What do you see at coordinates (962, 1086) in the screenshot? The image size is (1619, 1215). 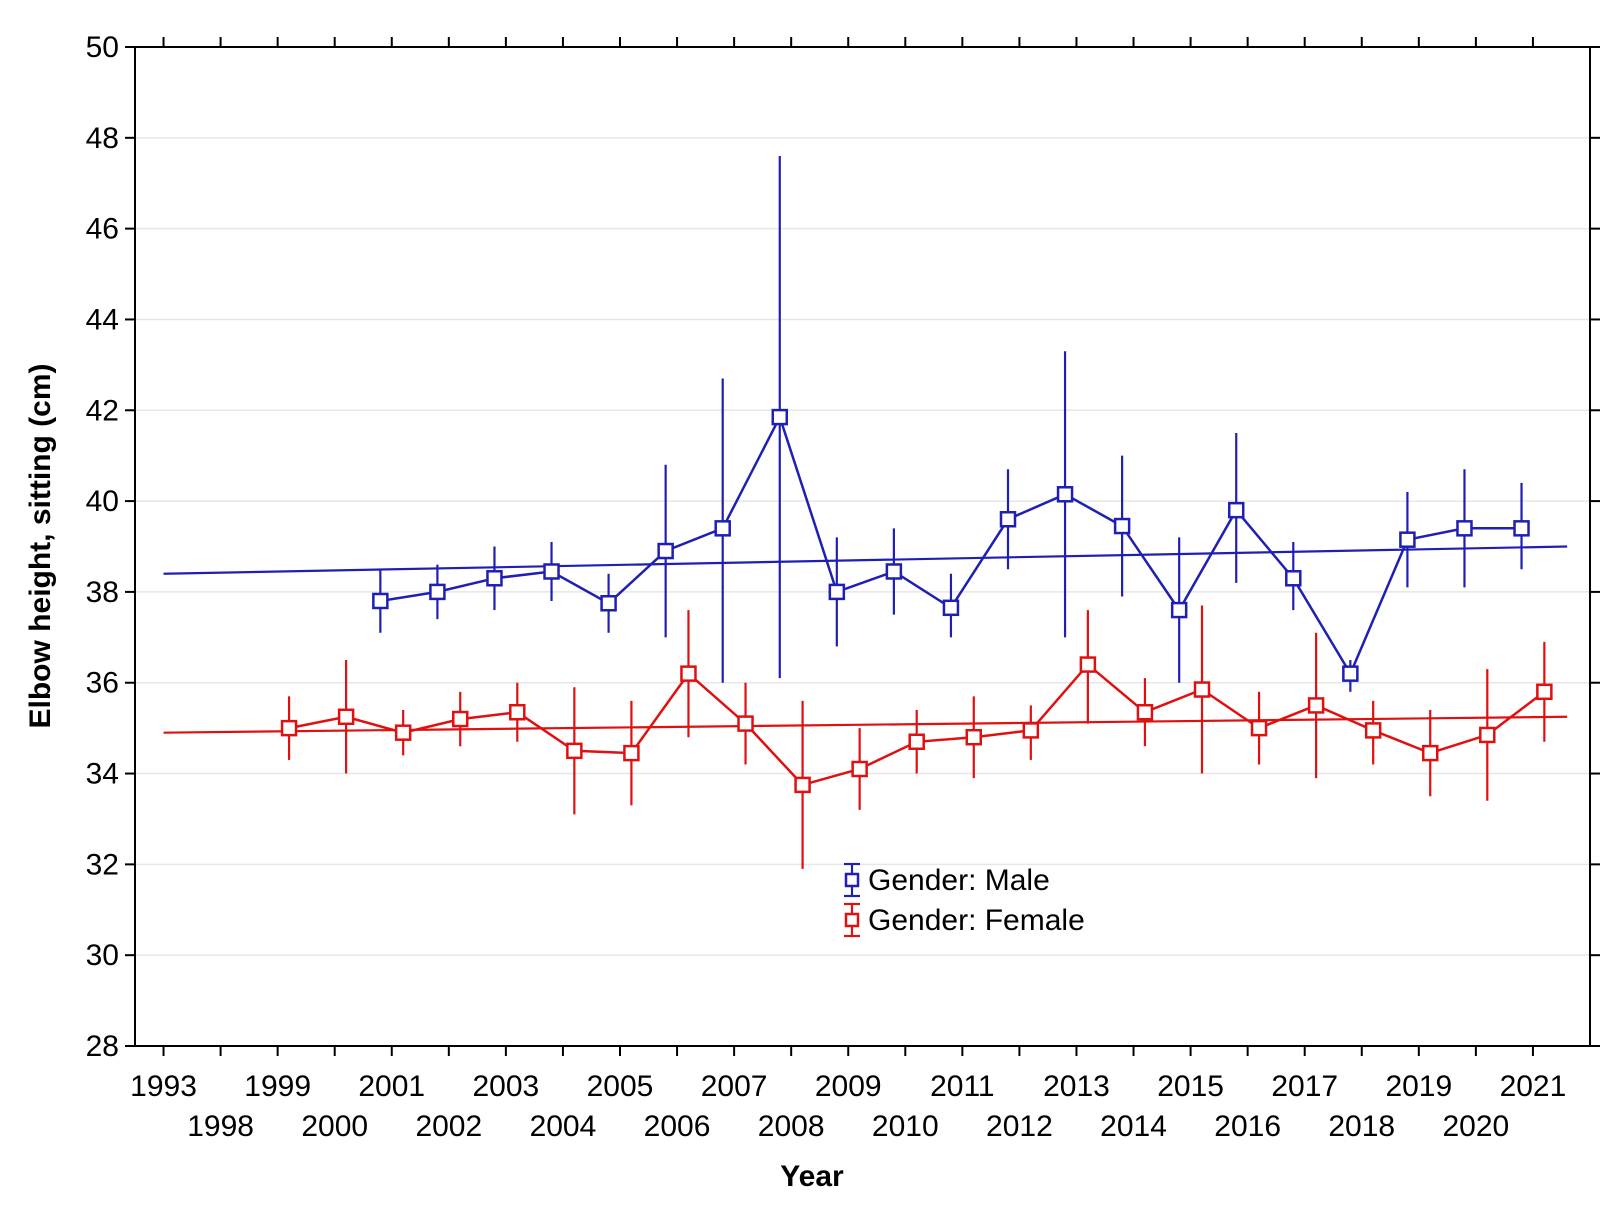 I see `x-tick-label-2011: 2011` at bounding box center [962, 1086].